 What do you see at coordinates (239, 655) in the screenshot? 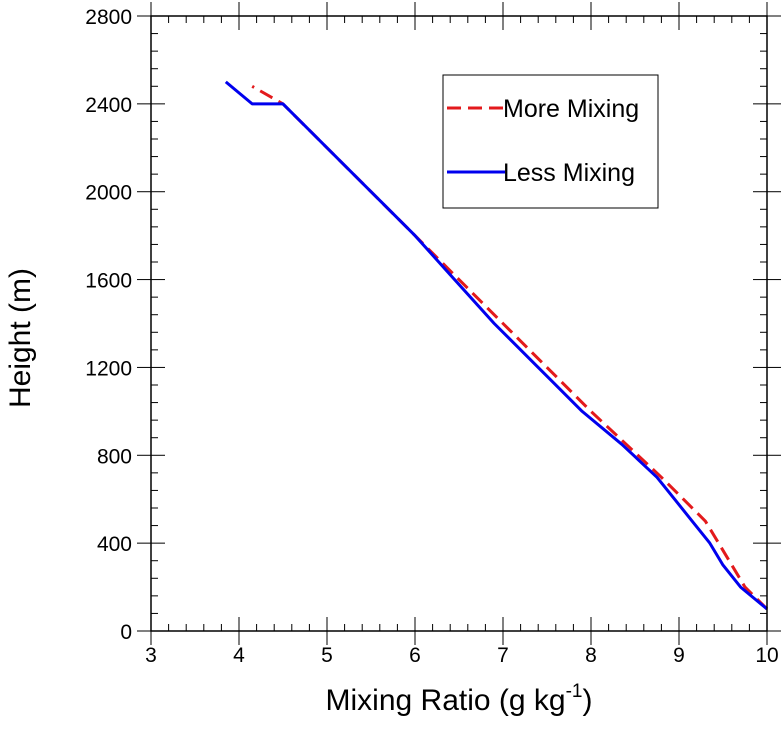
I see `x-tick-label: 4` at bounding box center [239, 655].